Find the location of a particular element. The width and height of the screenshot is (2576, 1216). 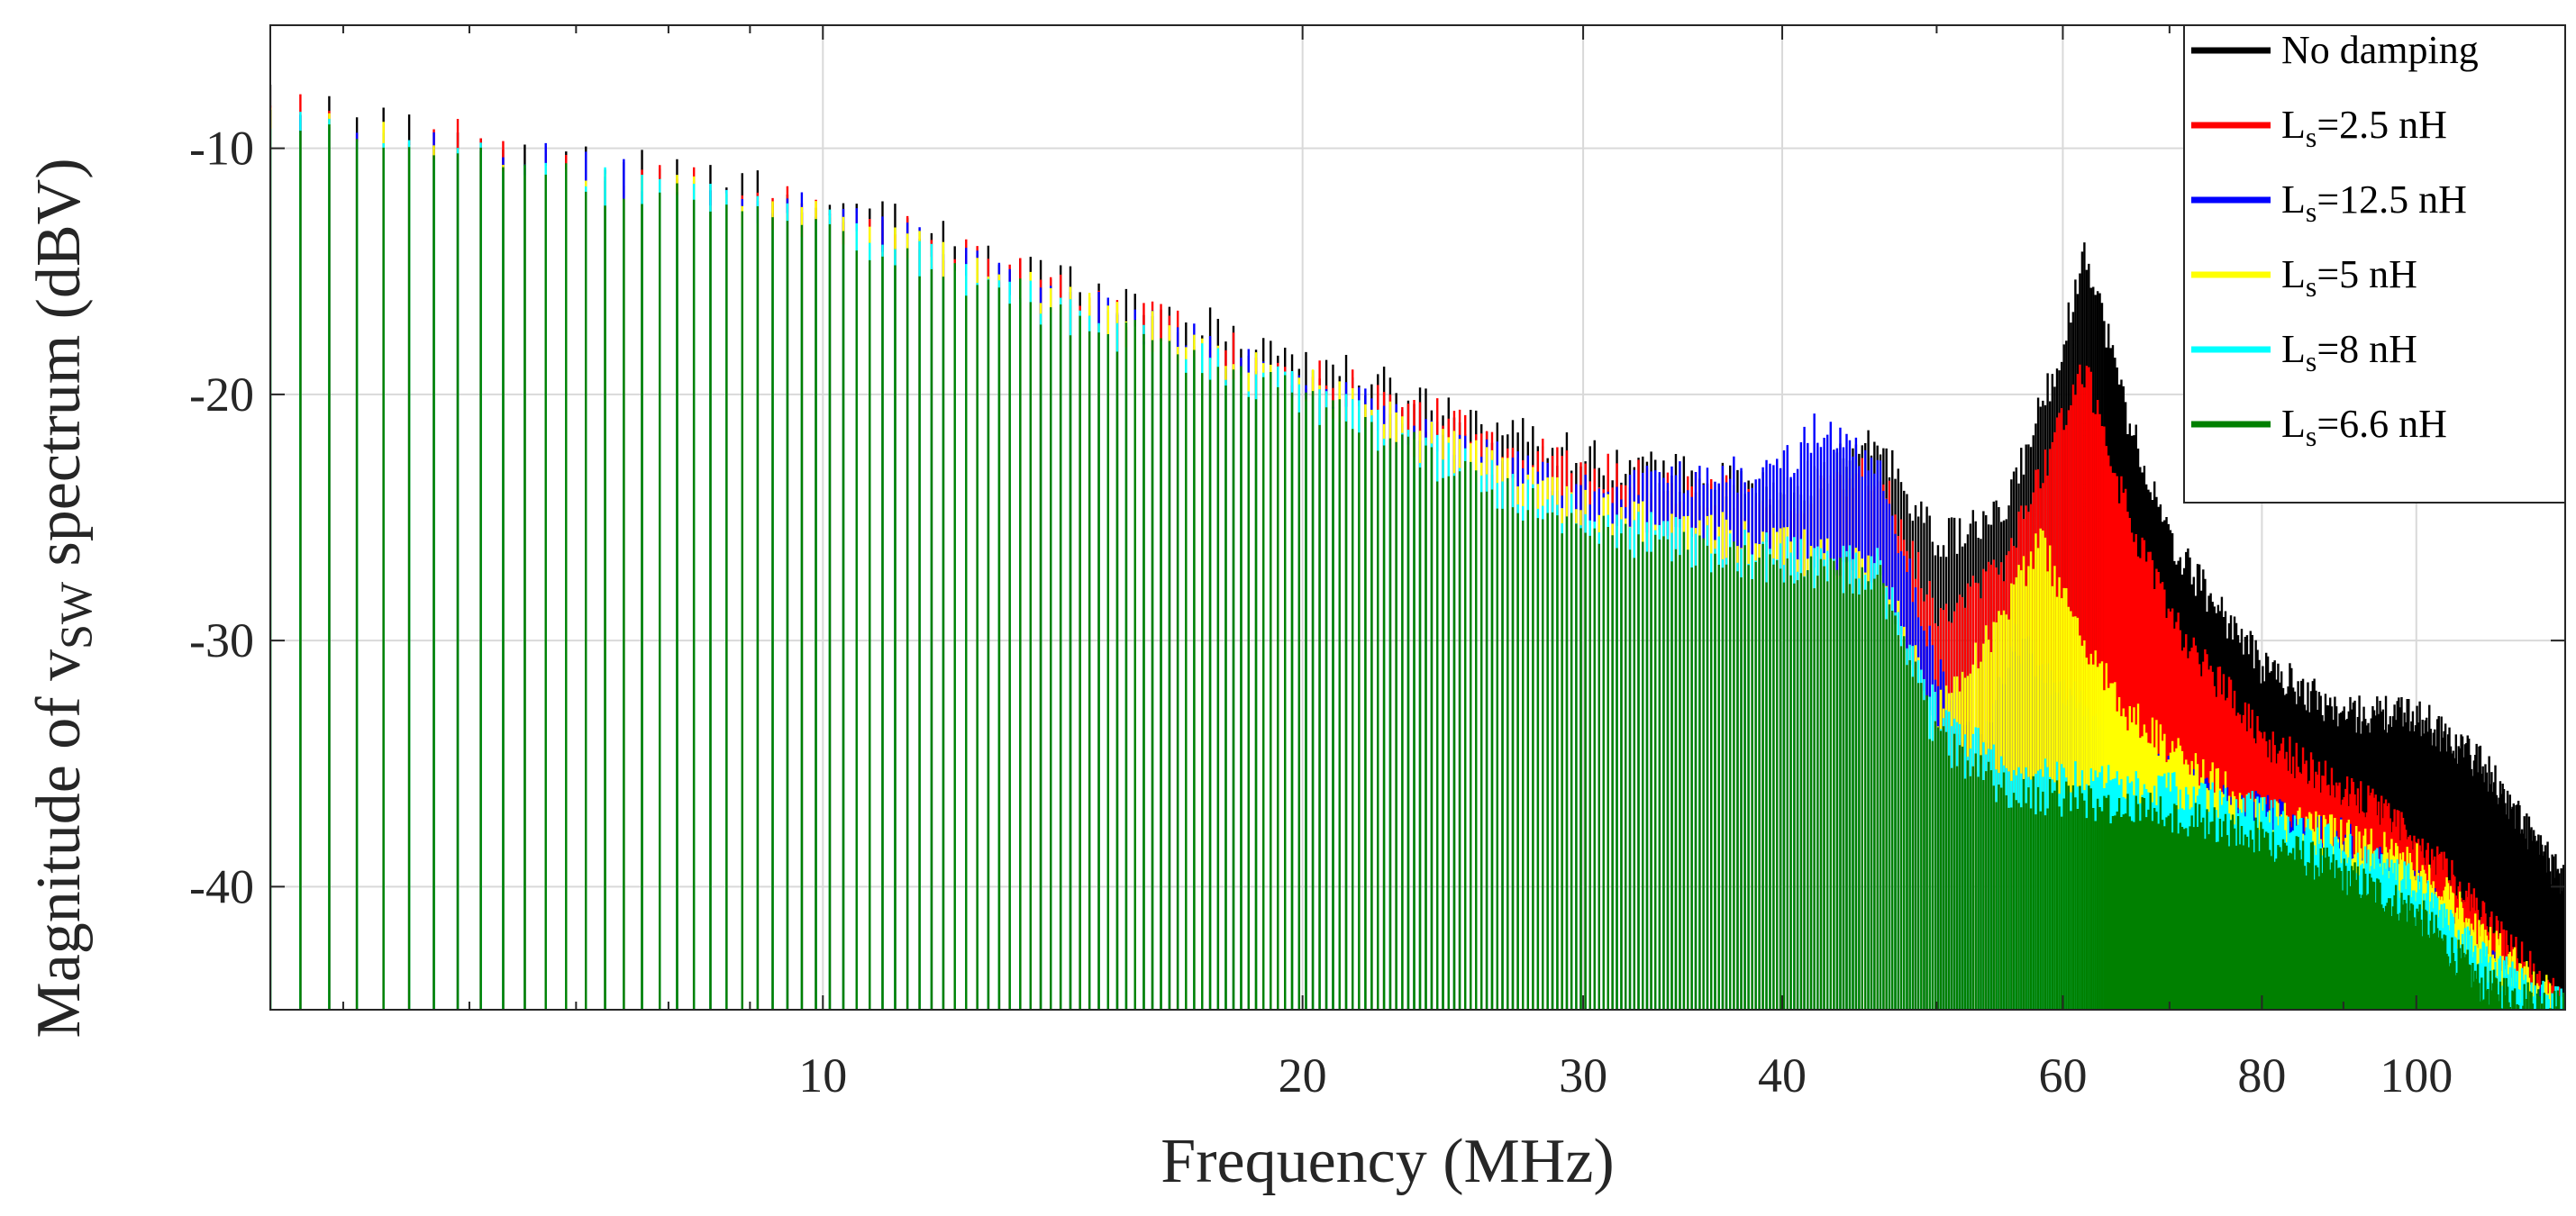

legend-label: Ls=6.6 nH is located at coordinates (2364, 427).